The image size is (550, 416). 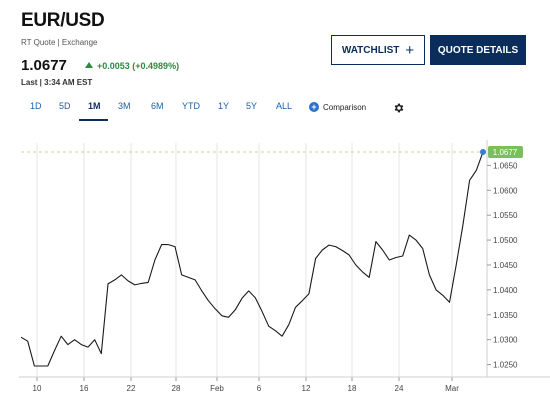 I want to click on x-tick-label: Feb, so click(x=217, y=388).